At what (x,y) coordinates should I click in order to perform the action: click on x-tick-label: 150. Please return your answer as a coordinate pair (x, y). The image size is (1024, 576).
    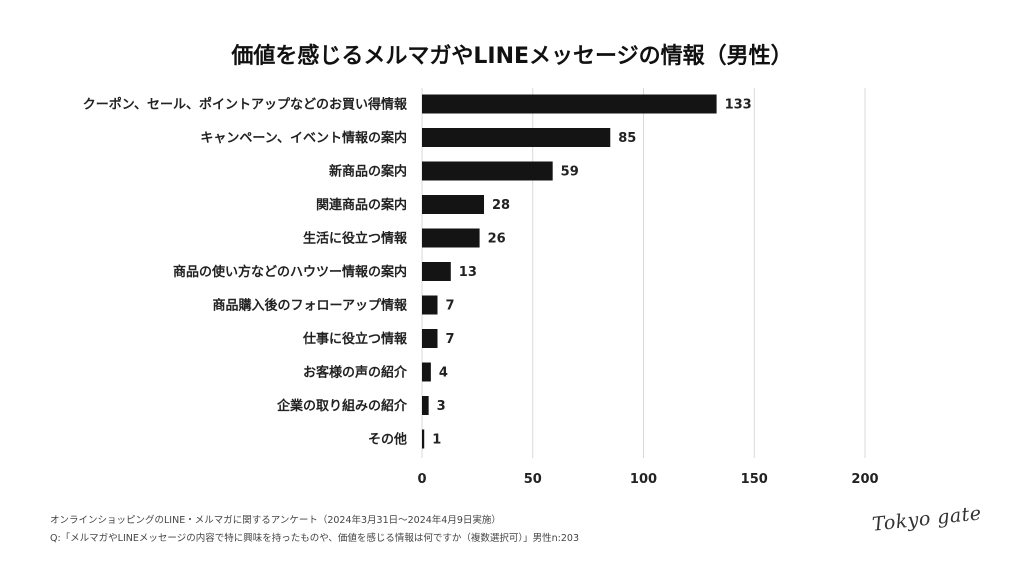
    Looking at the image, I should click on (754, 479).